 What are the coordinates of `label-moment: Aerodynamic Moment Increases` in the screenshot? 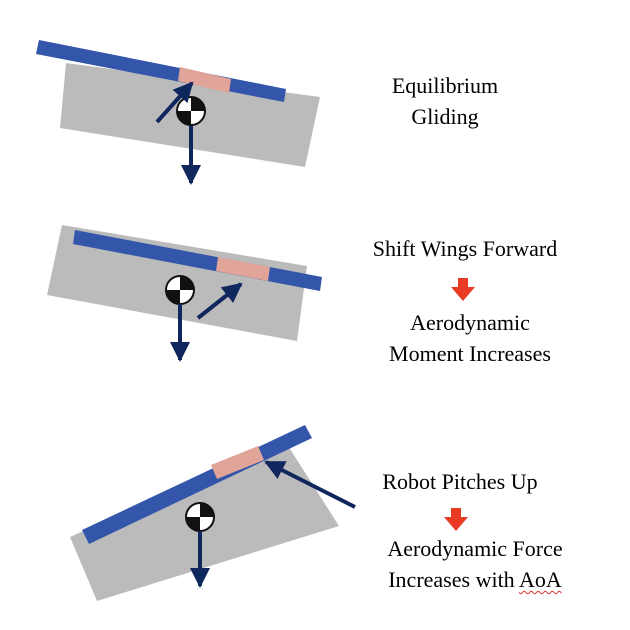 It's located at (470, 338).